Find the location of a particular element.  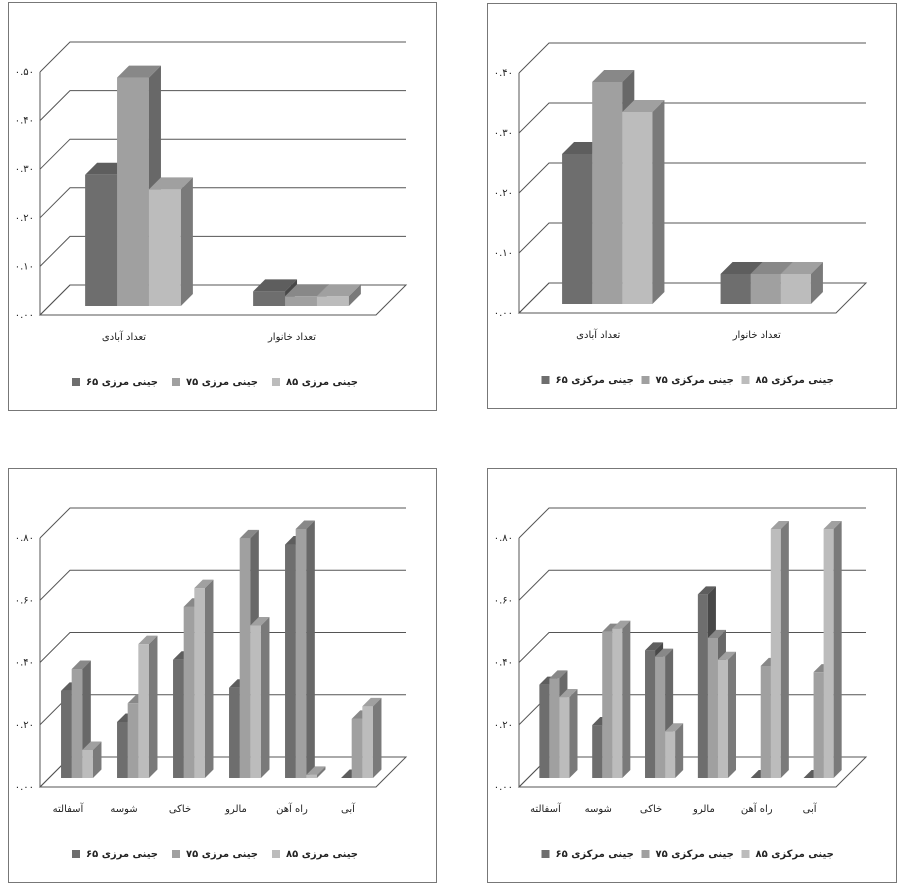

y-tick-label: ۰.۱۰ is located at coordinates (503, 253).